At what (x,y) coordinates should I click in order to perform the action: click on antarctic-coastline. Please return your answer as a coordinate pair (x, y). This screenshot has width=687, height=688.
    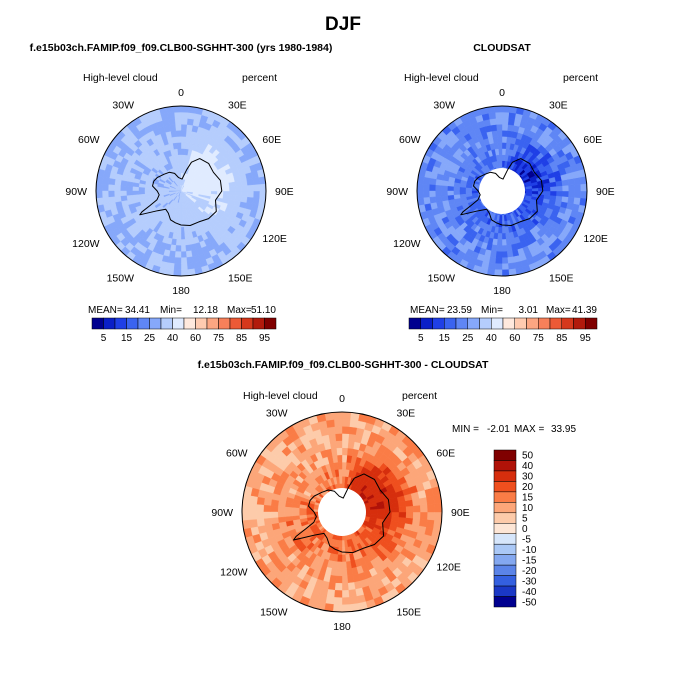
    Looking at the image, I should click on (181, 192).